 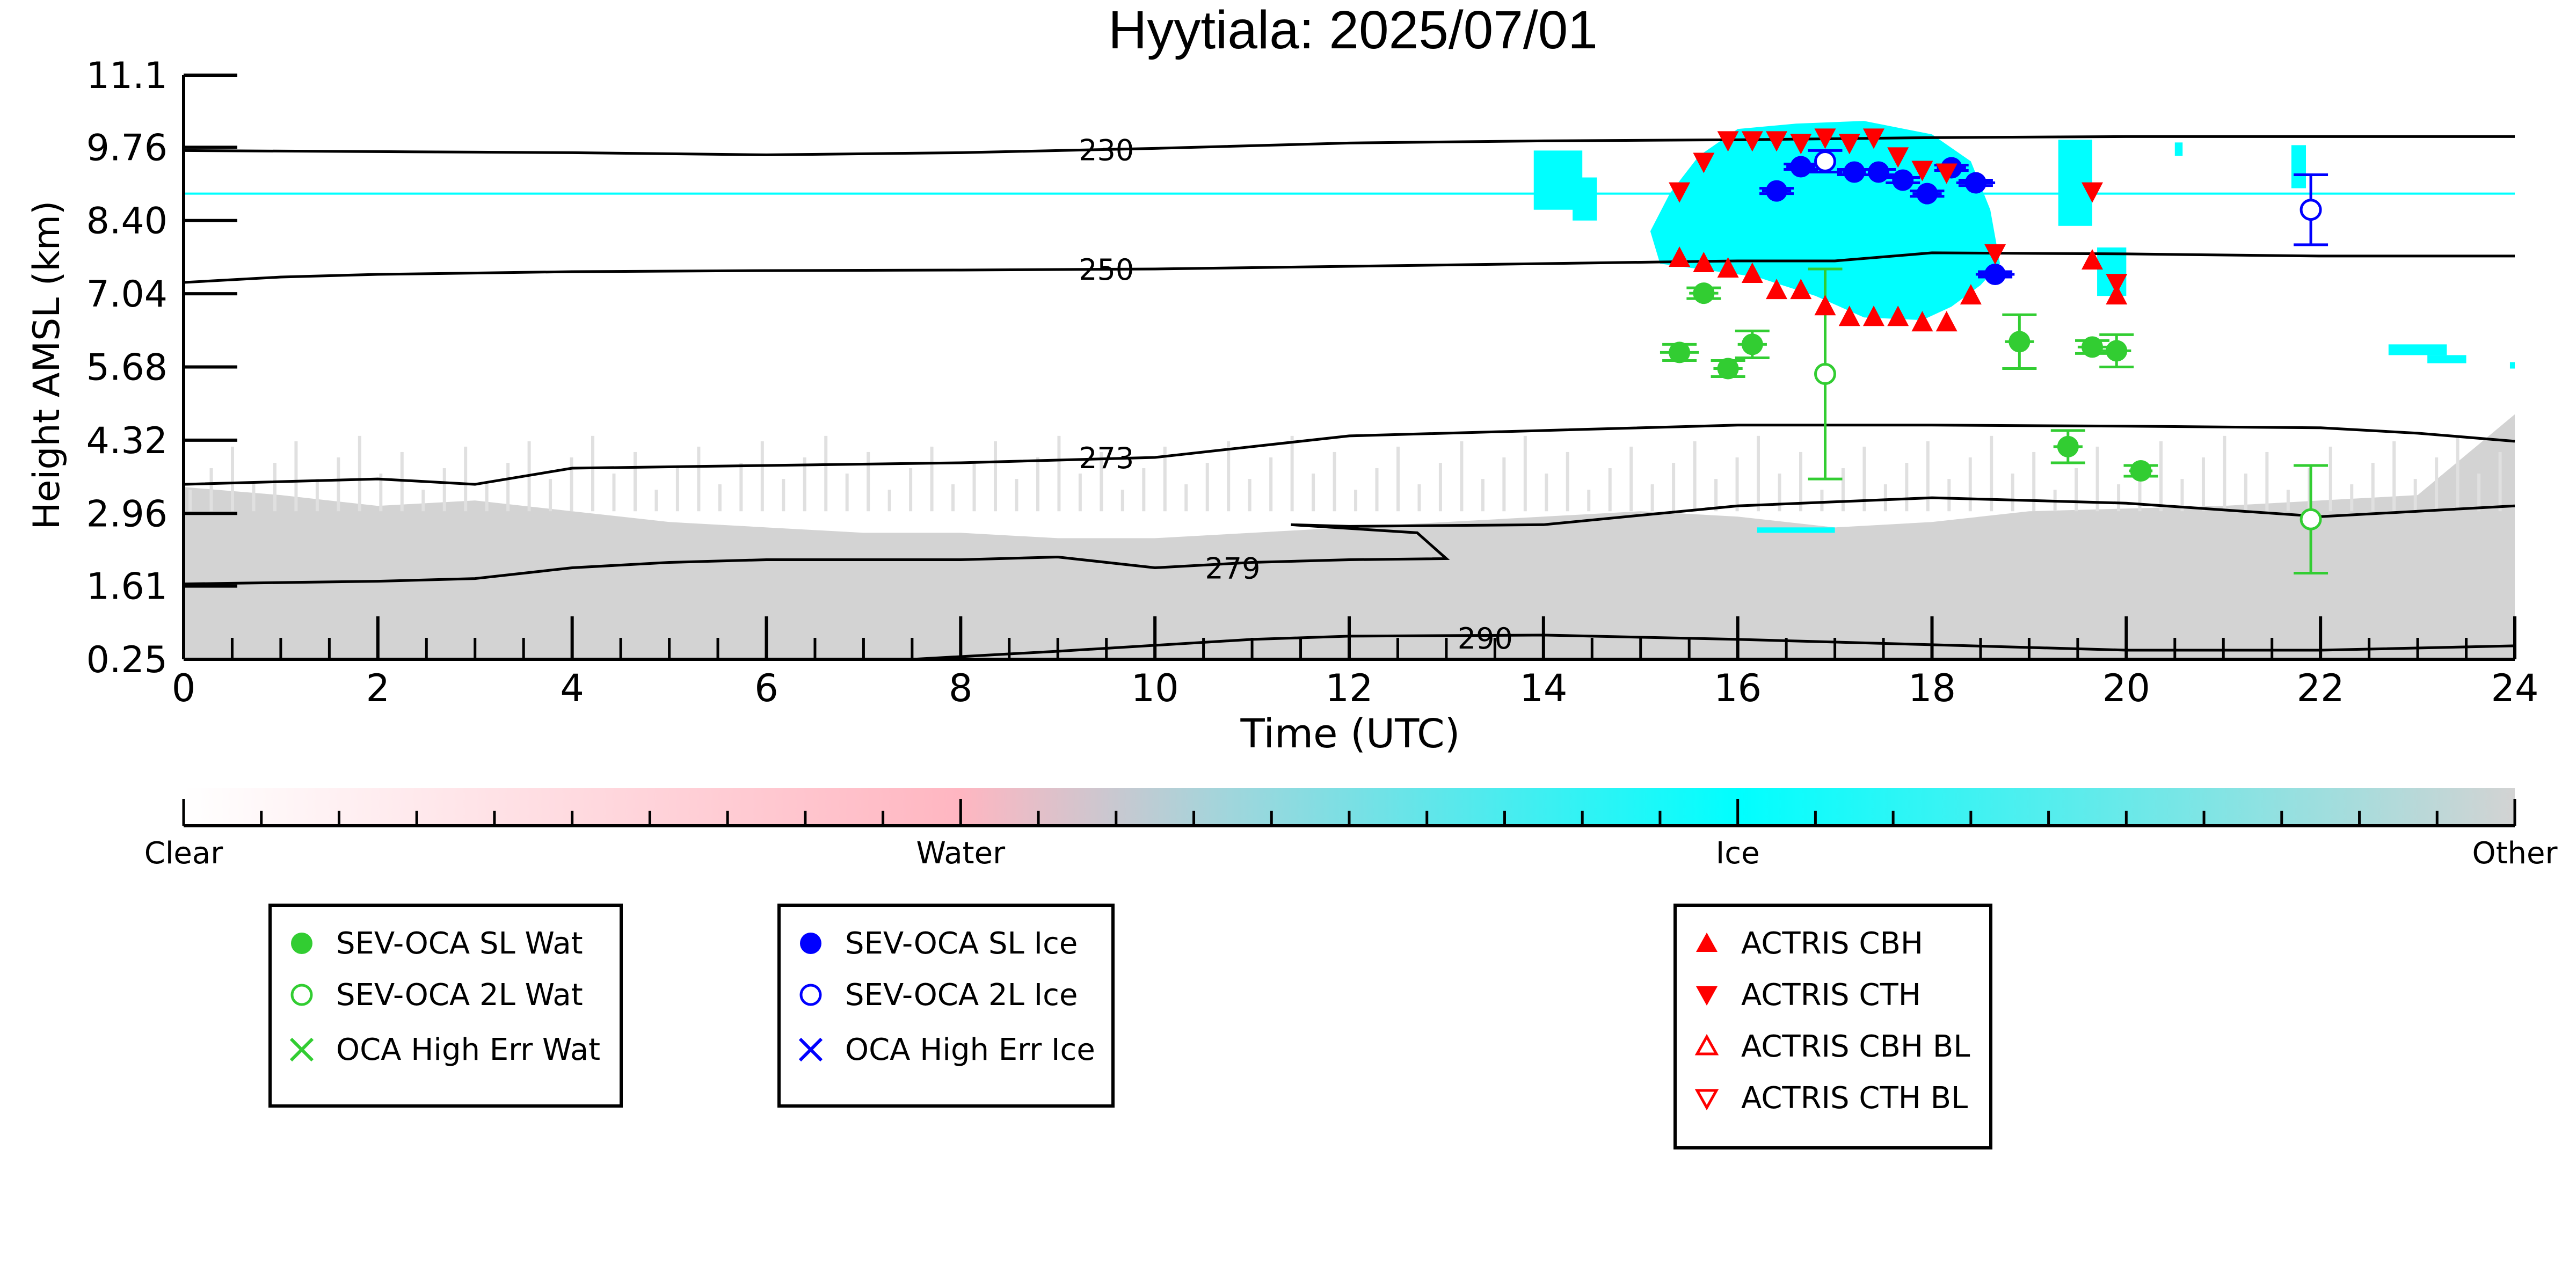 I want to click on series-actris-cbh, so click(x=1898, y=289).